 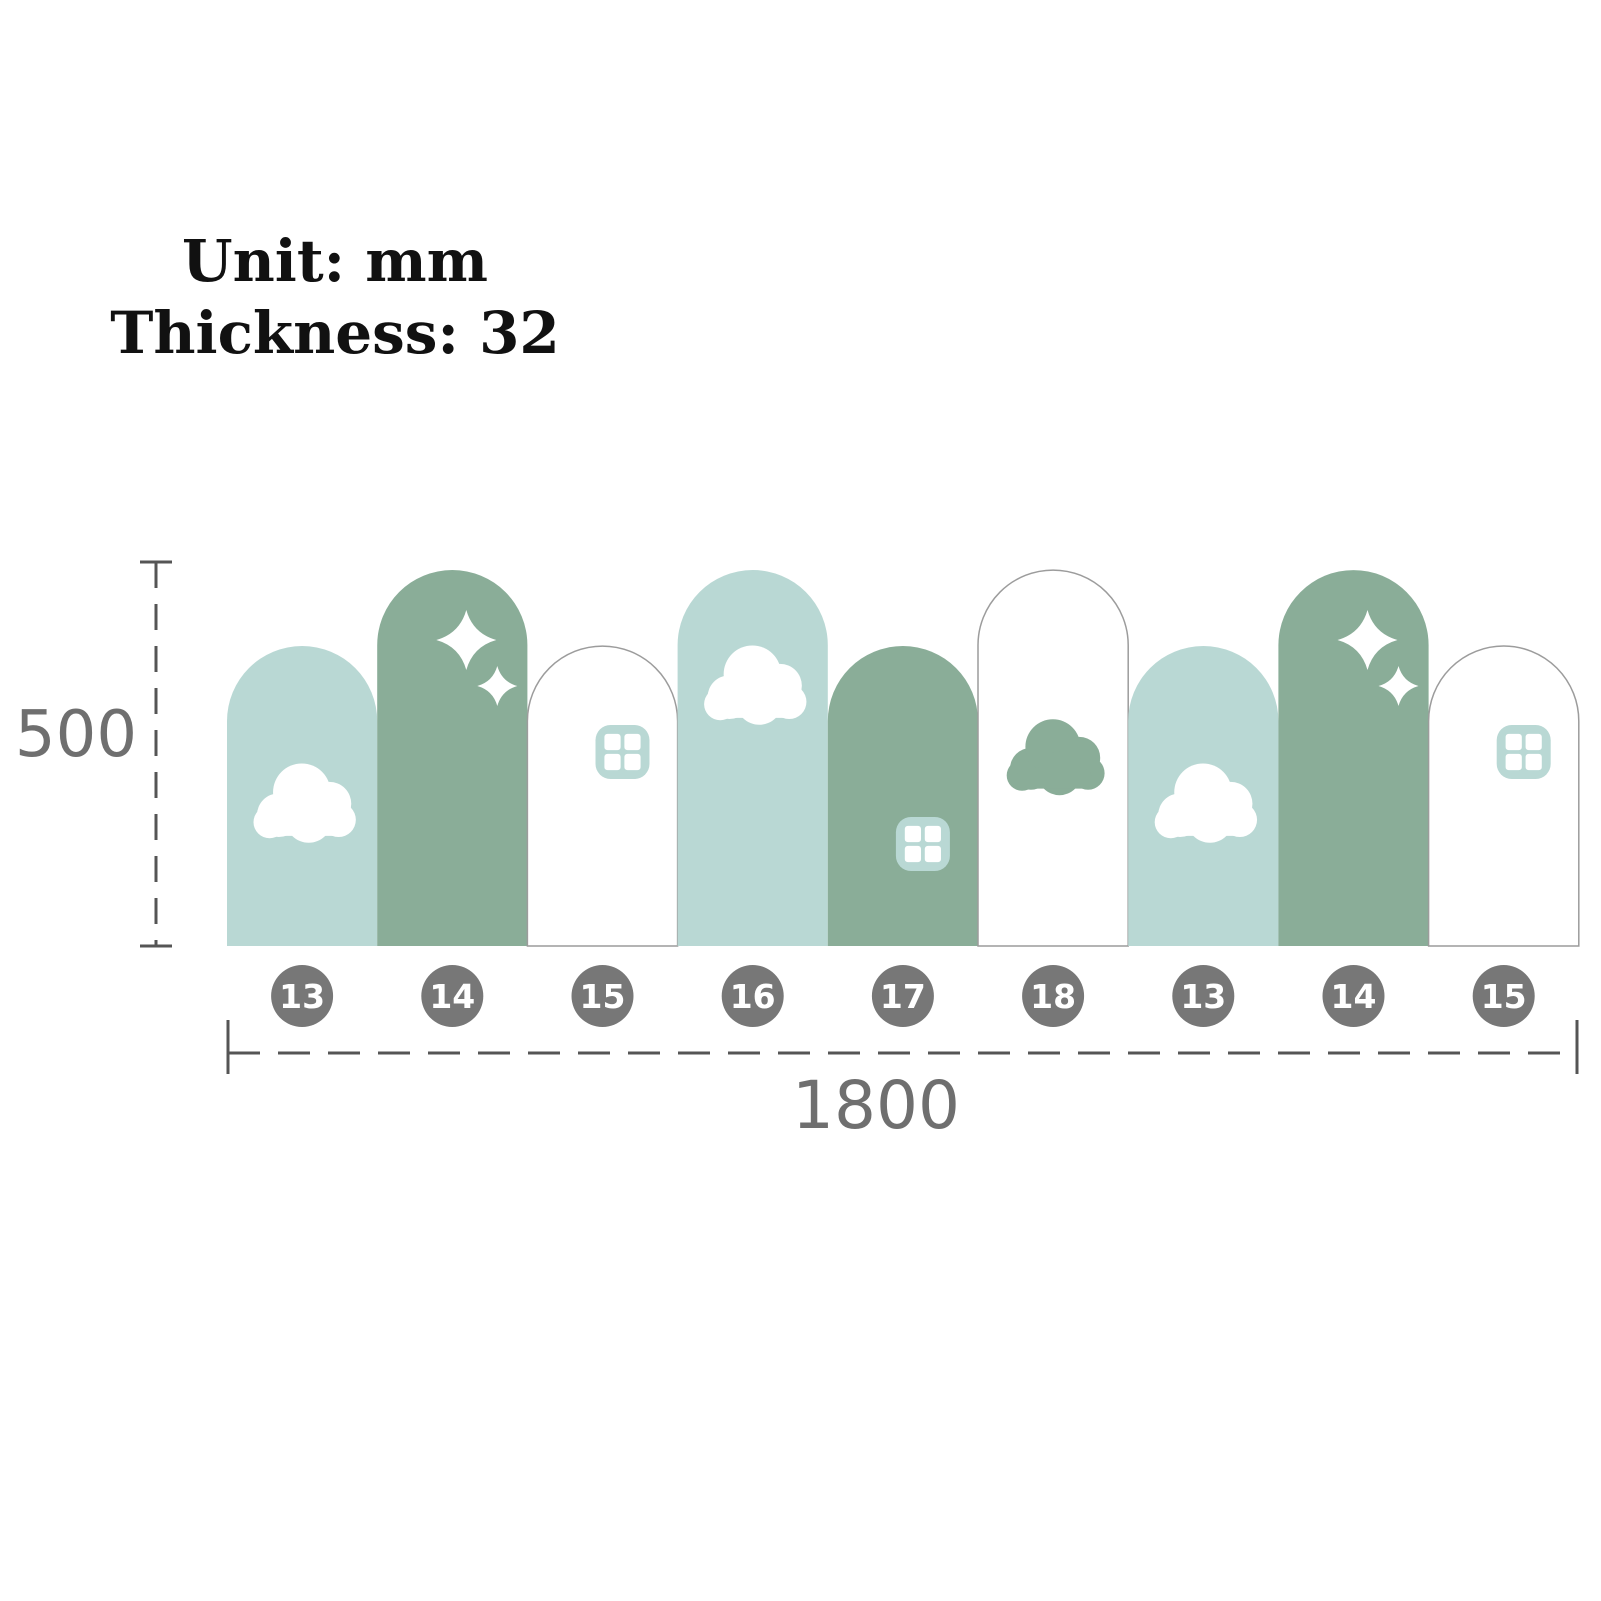 I want to click on width-value: 1800, so click(x=876, y=1105).